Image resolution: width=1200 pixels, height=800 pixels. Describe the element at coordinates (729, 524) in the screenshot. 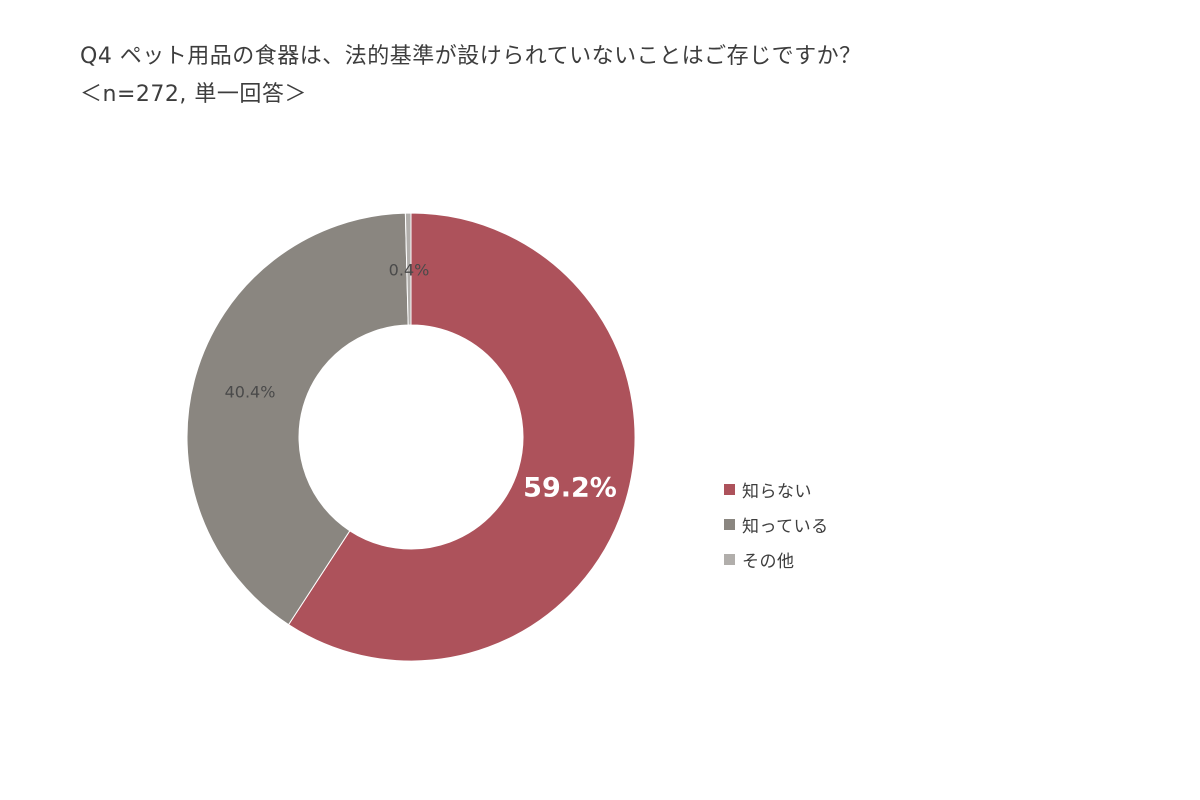

I see `legend-swatch-aware` at that location.